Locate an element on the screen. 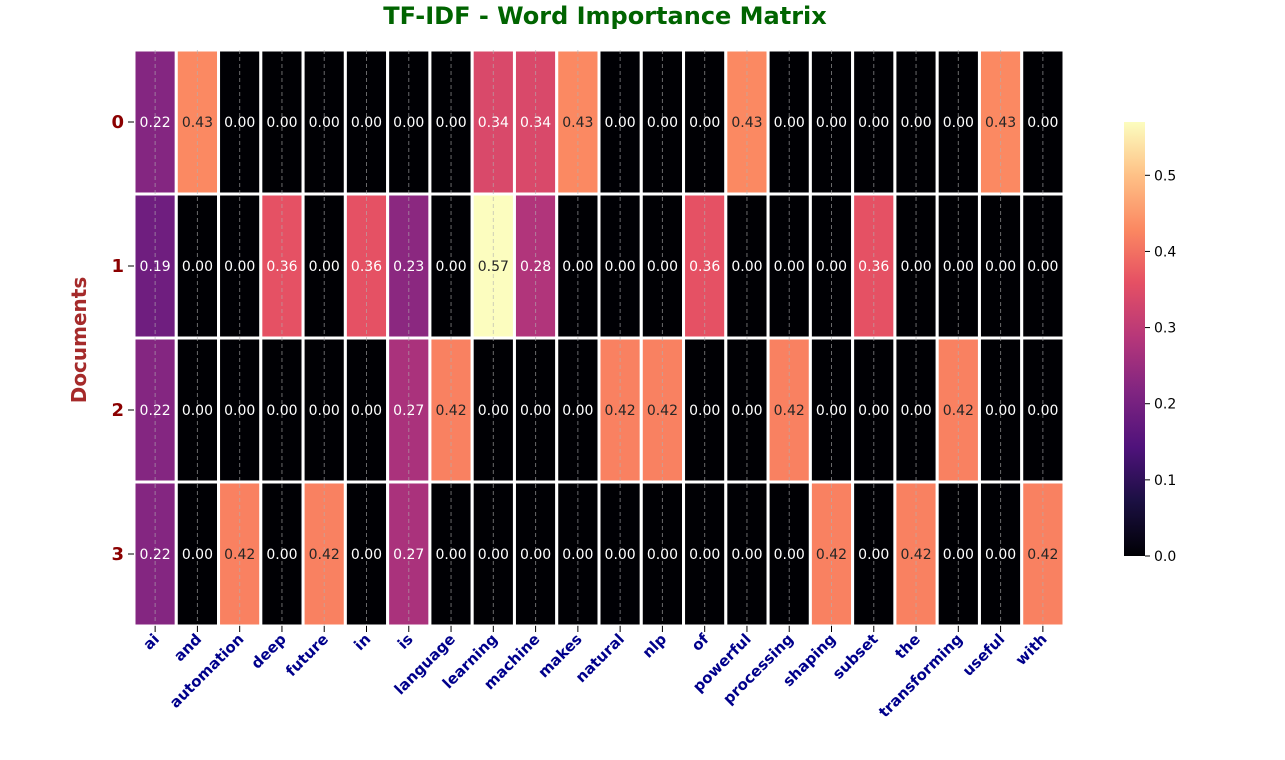  x-tick-label: is is located at coordinates (405, 641).